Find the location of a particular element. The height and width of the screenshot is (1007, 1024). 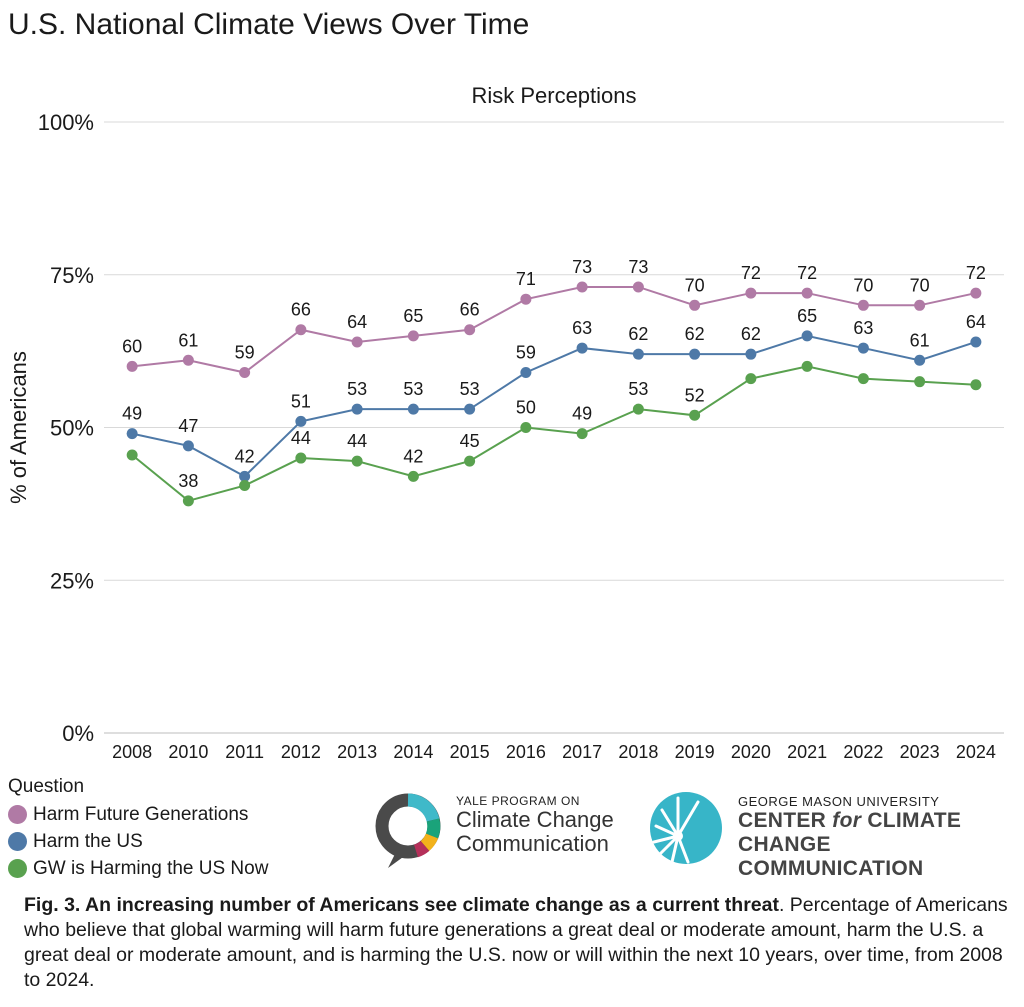

x-tick-label: 2014 is located at coordinates (413, 752).